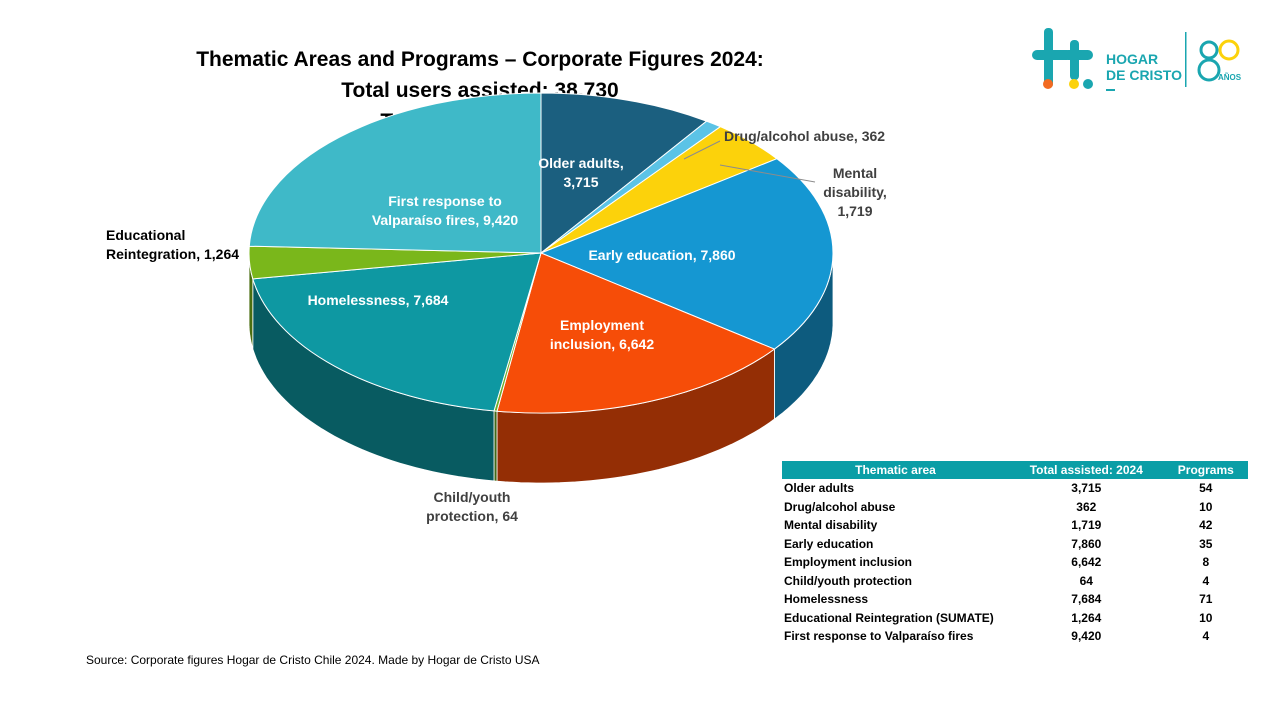 This screenshot has height=720, width=1280. I want to click on table-cell-total: 7,684, so click(1086, 599).